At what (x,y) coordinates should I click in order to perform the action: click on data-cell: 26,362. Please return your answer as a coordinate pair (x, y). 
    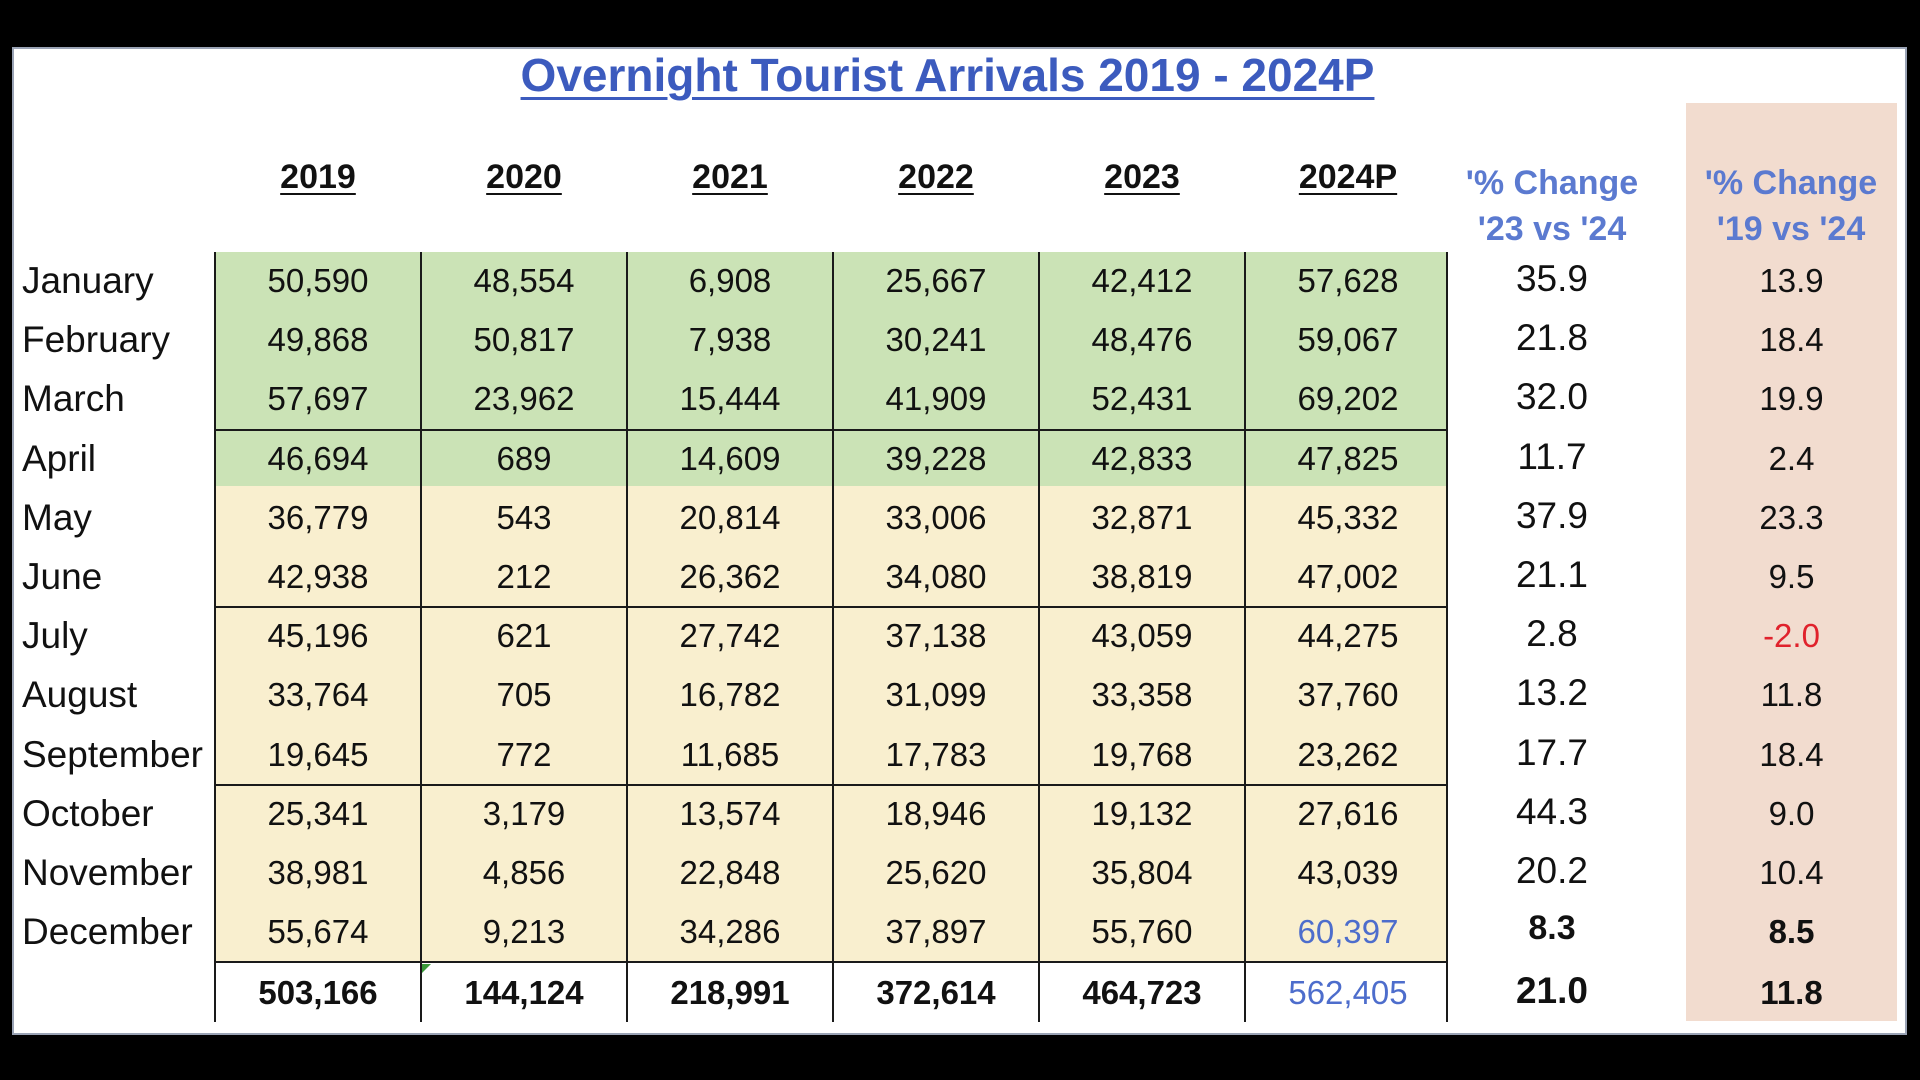
    Looking at the image, I should click on (730, 576).